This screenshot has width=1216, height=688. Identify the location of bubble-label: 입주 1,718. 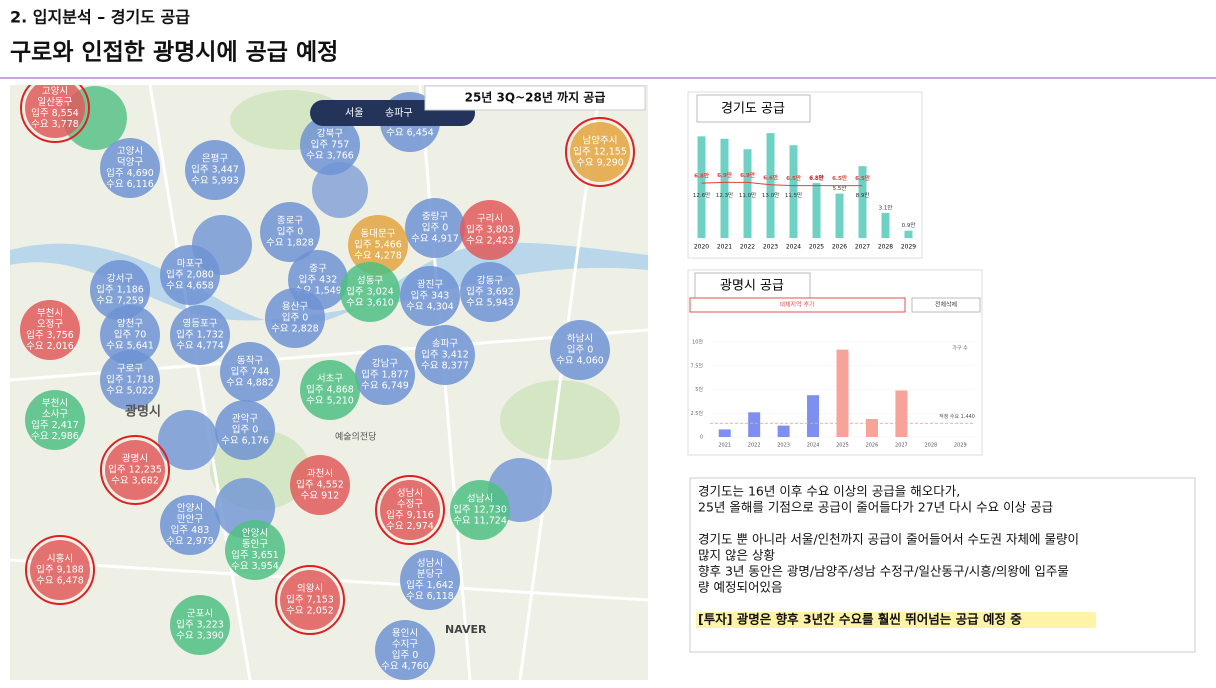
(130, 380).